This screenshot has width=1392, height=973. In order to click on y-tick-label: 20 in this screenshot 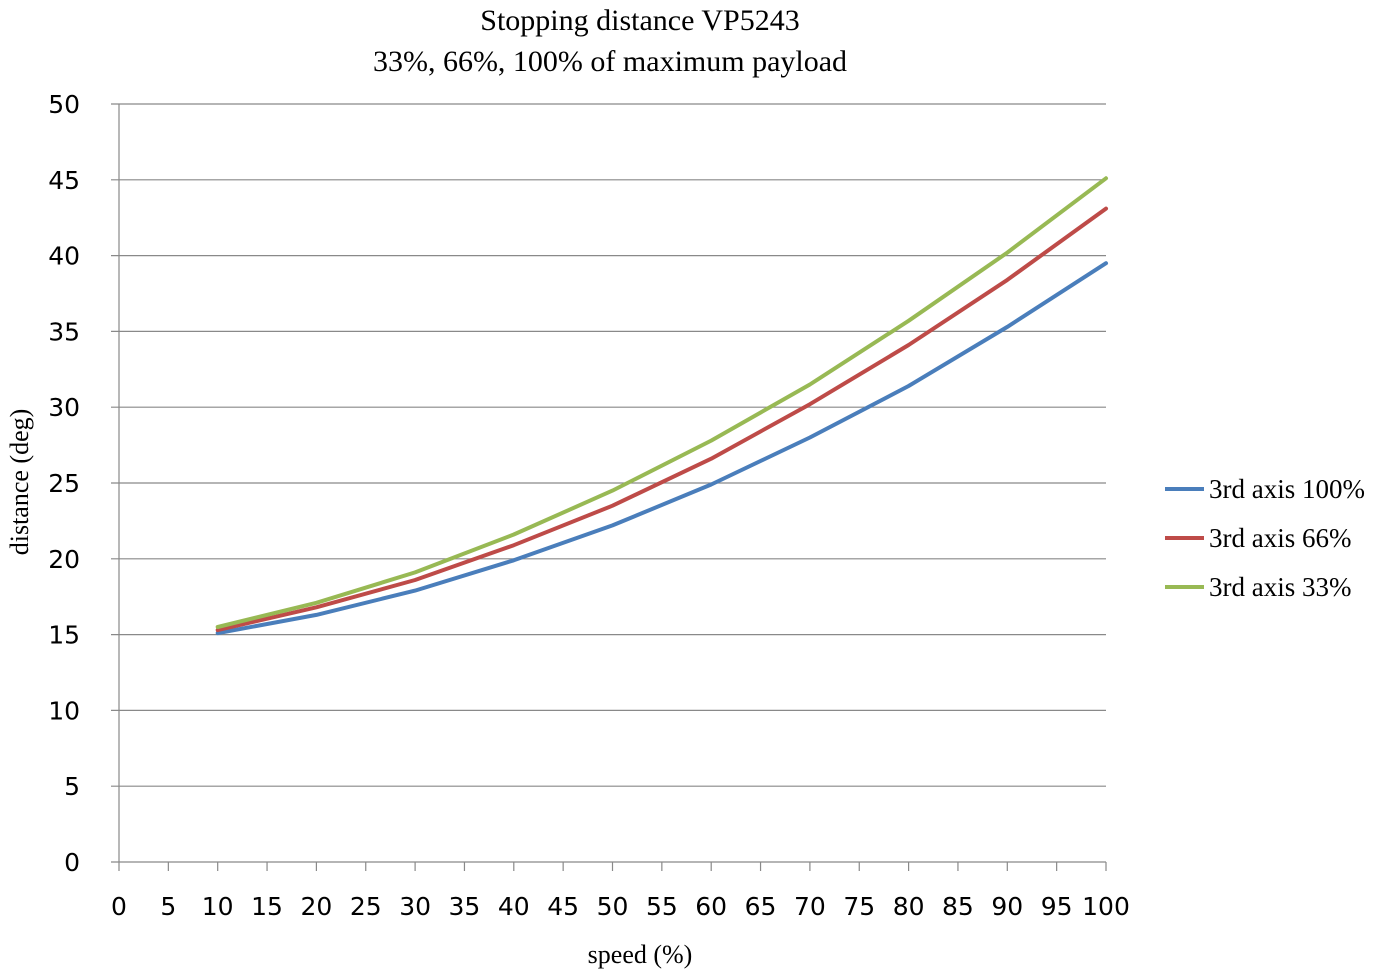, I will do `click(64, 559)`.